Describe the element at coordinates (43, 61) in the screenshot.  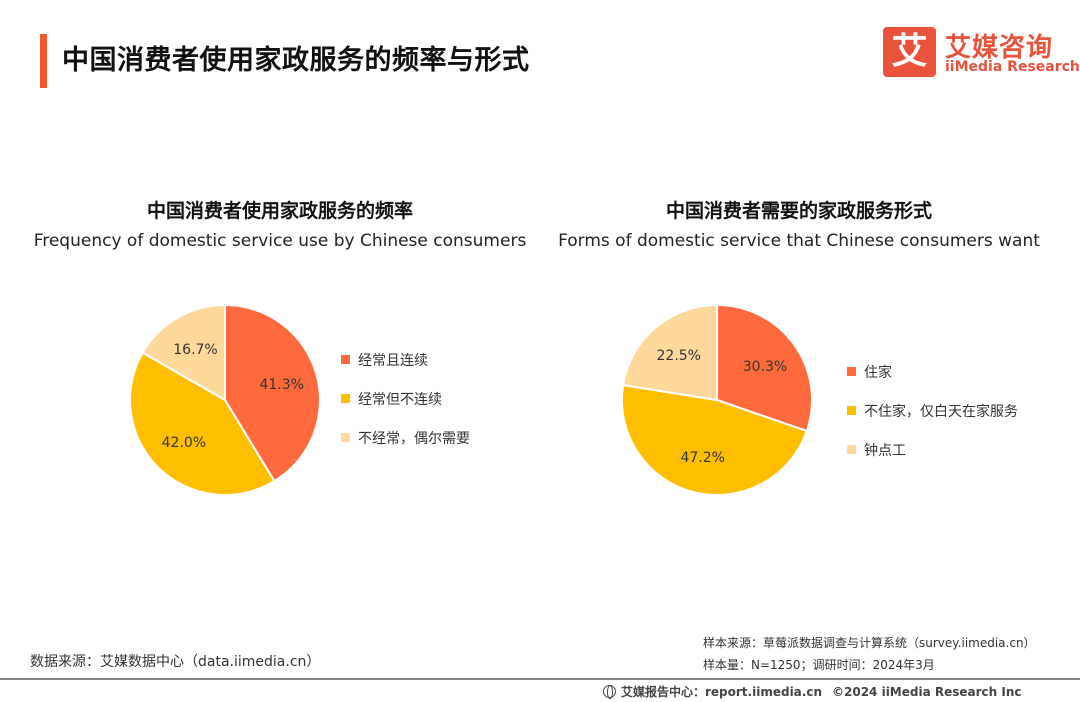
I see `title-accent-bar` at that location.